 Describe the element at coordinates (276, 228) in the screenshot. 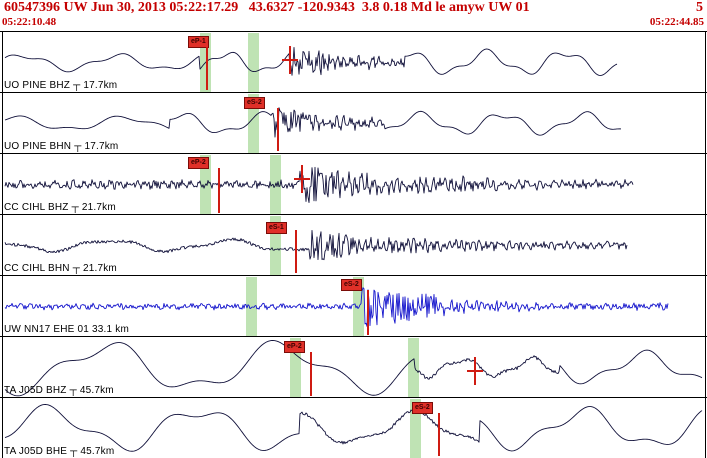

I see `pick-flag: eS-1` at that location.